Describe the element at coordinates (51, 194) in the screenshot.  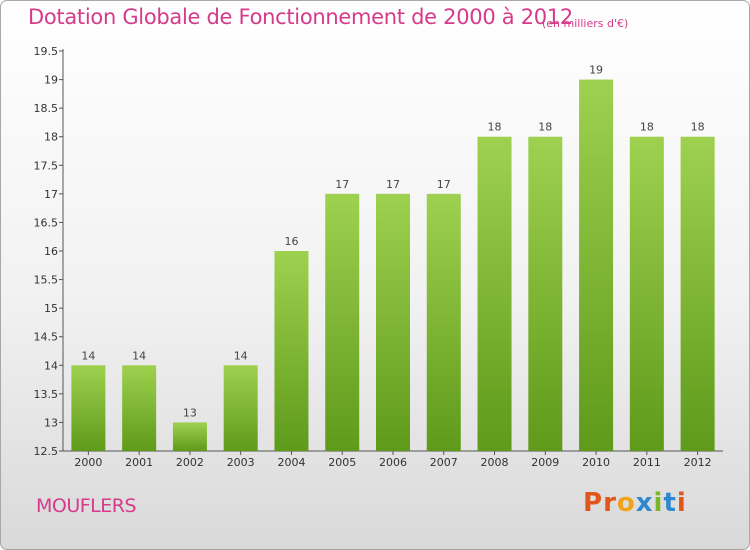
I see `y-tick-label: 17` at that location.